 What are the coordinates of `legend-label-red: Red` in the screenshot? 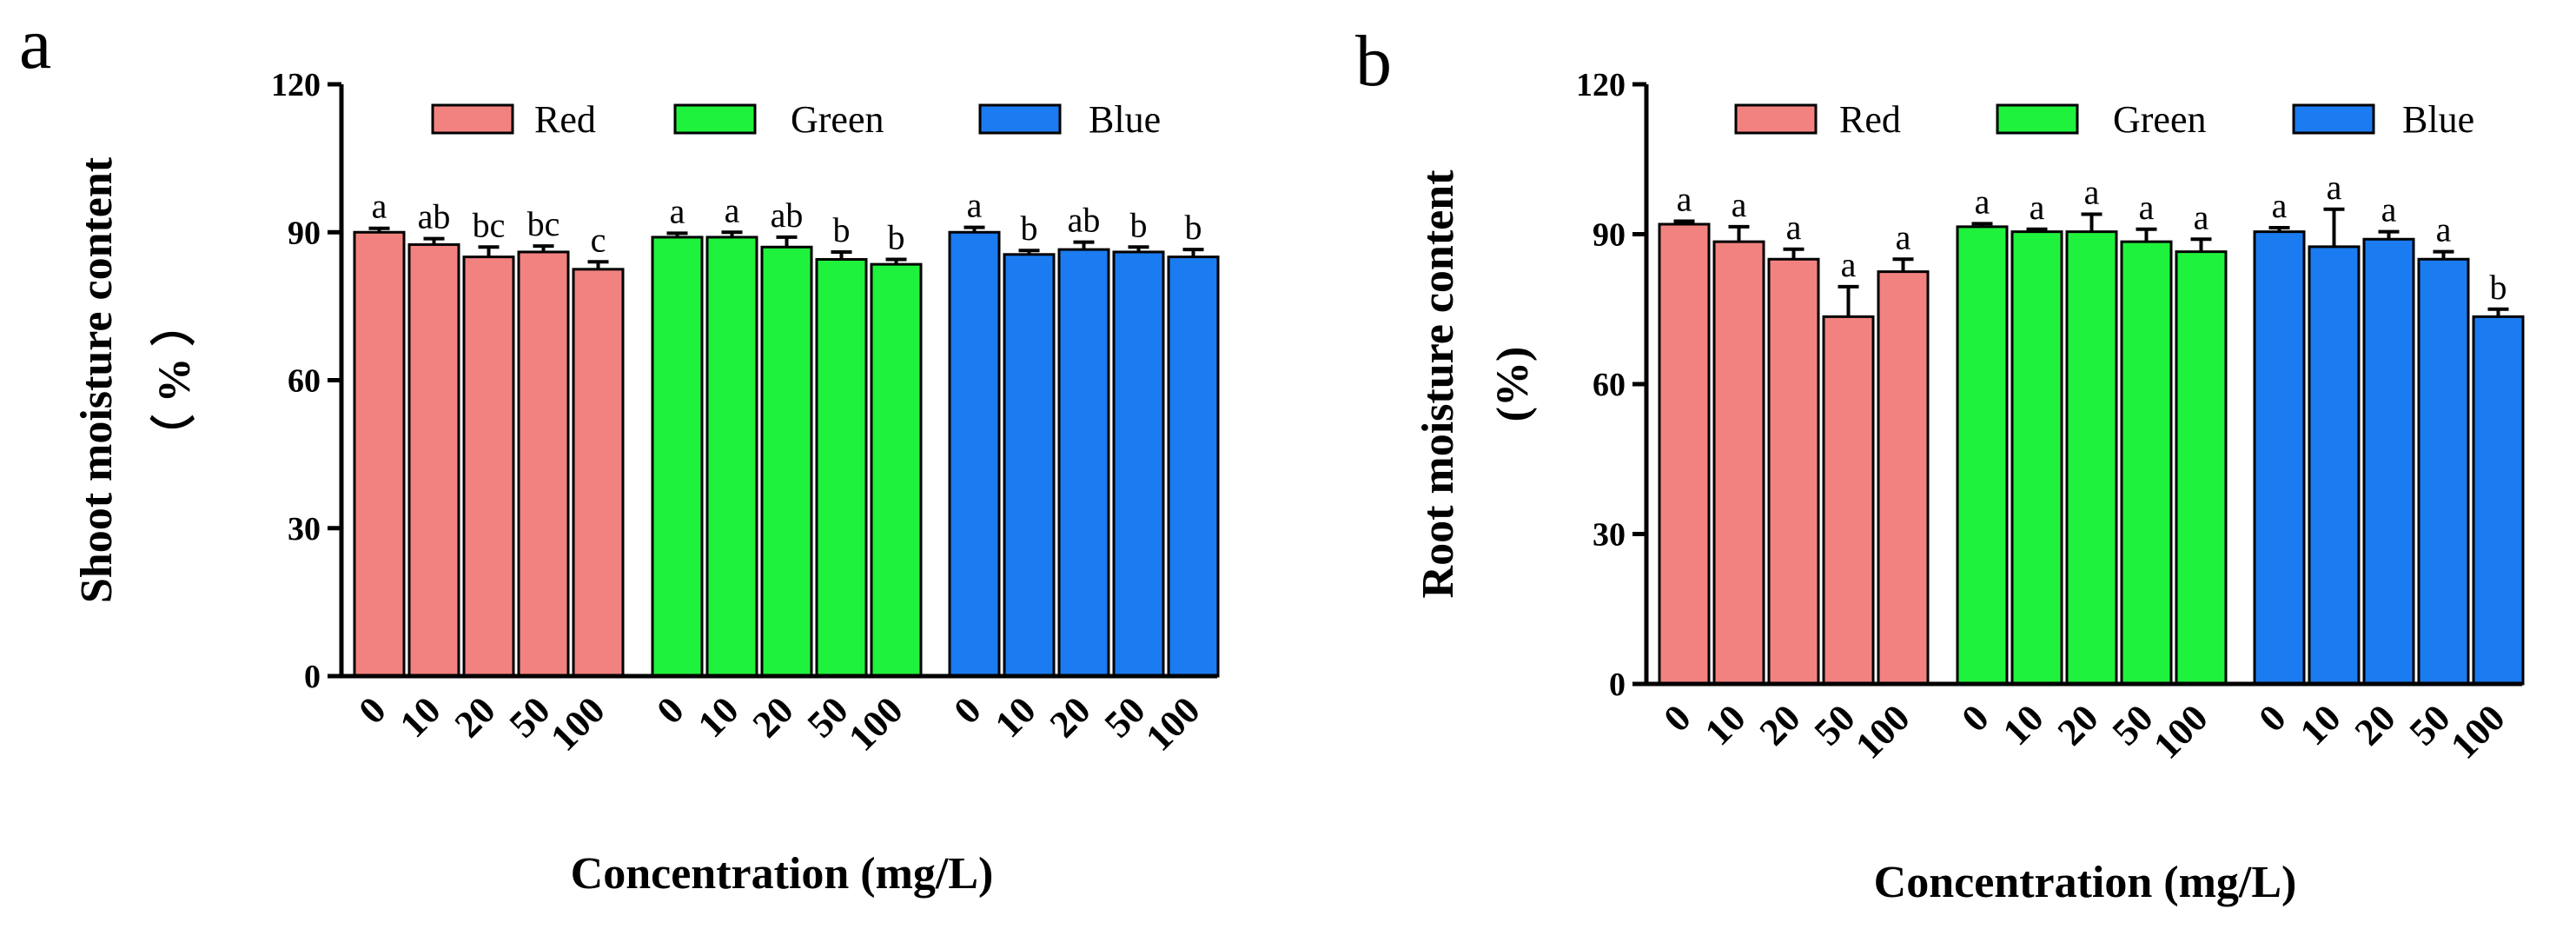 It's located at (1870, 119).